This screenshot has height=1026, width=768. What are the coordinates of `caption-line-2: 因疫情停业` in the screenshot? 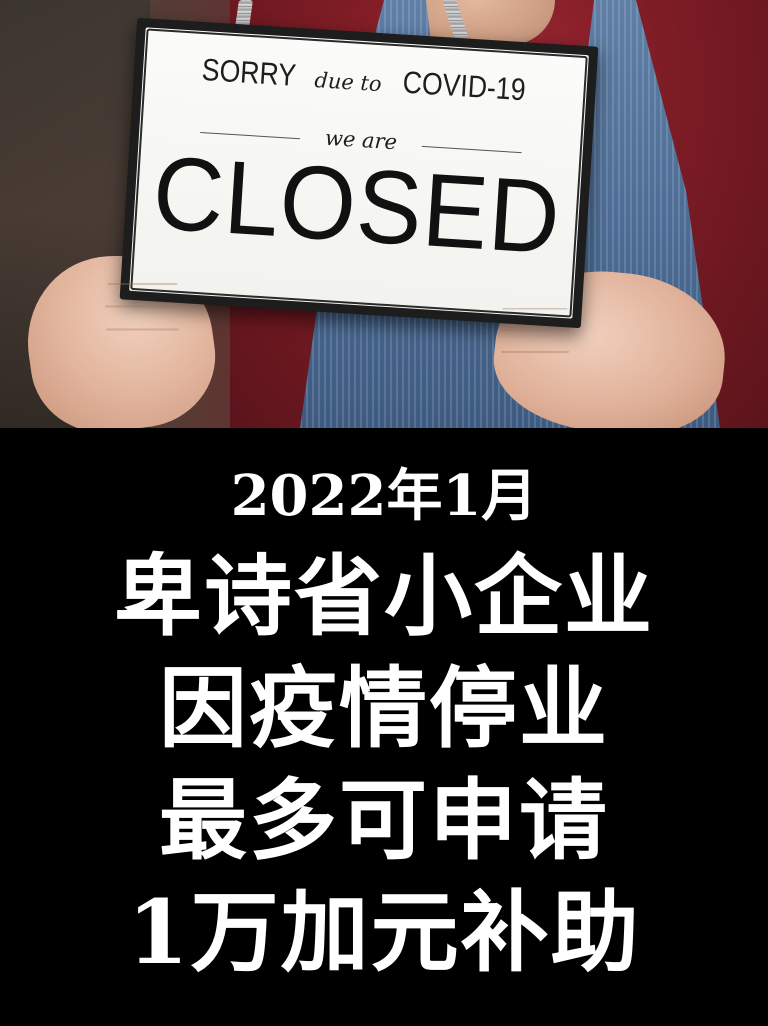 It's located at (383, 708).